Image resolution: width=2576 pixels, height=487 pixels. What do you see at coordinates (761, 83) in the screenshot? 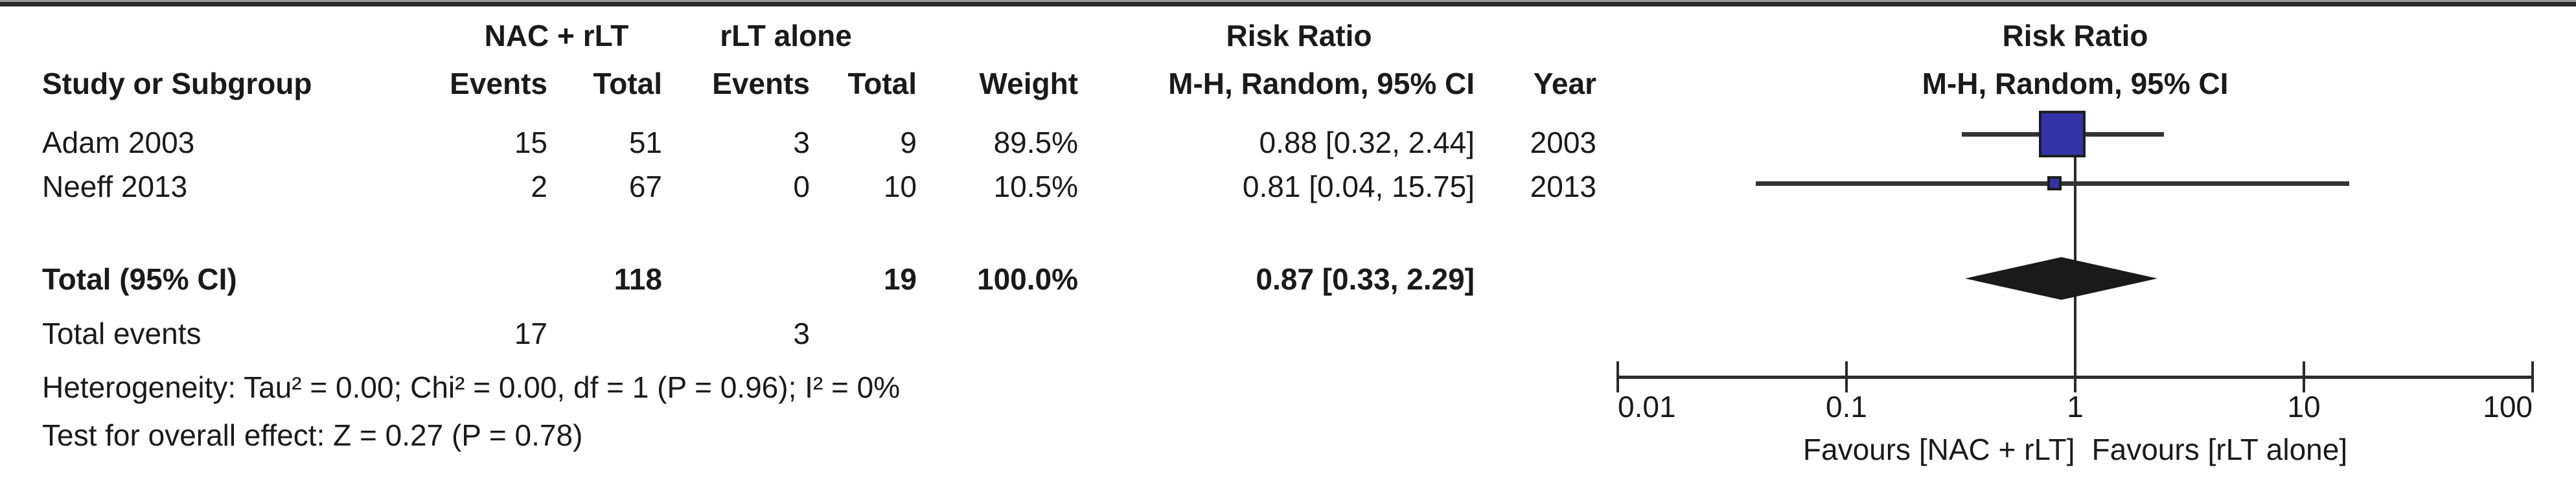
I see `events2-col-header: Events` at bounding box center [761, 83].